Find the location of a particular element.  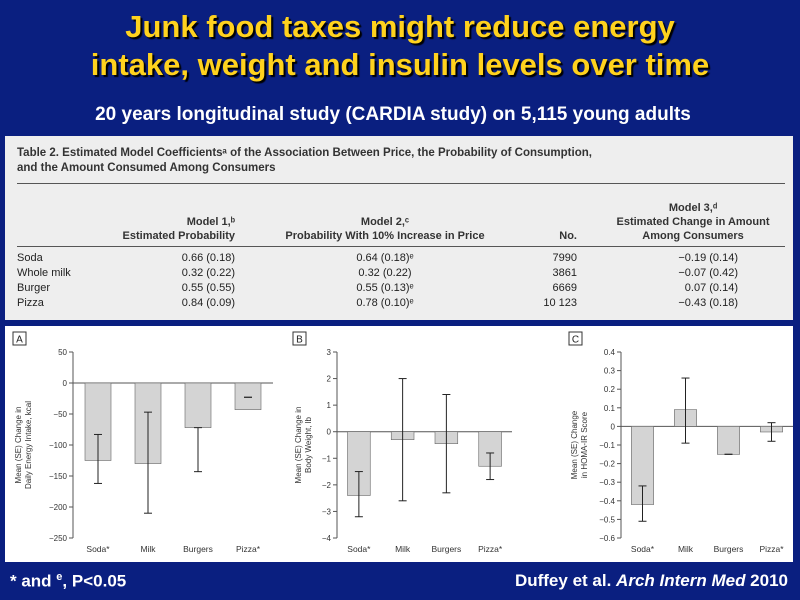

row-model1: 0.55 (0.55) is located at coordinates (208, 288).